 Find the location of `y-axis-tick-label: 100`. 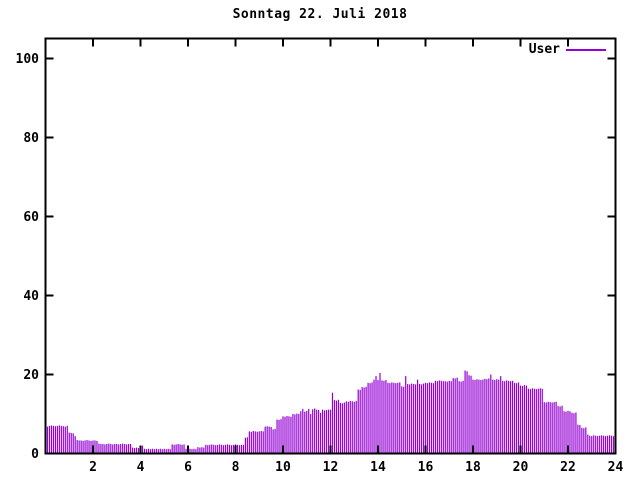

y-axis-tick-label: 100 is located at coordinates (28, 59).